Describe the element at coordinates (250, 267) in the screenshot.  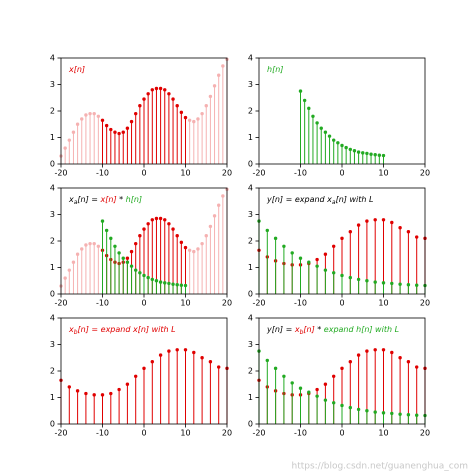
I see `y-tick-label: 1` at that location.